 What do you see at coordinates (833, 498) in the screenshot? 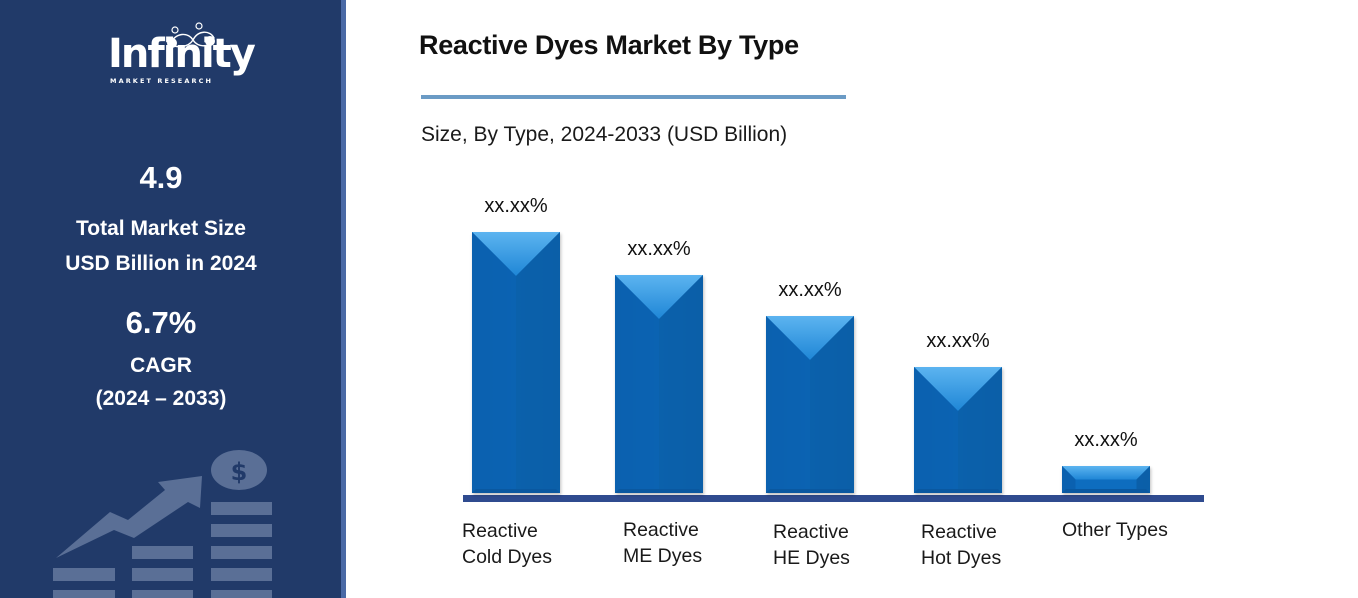
I see `x-axis-line` at bounding box center [833, 498].